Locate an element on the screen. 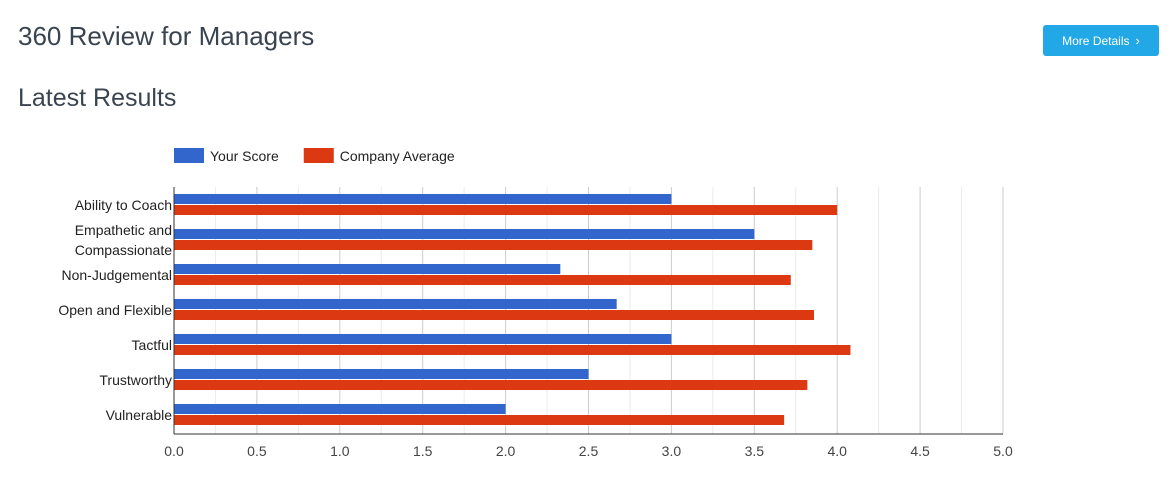  x-tick-label: 4.0 is located at coordinates (837, 451).